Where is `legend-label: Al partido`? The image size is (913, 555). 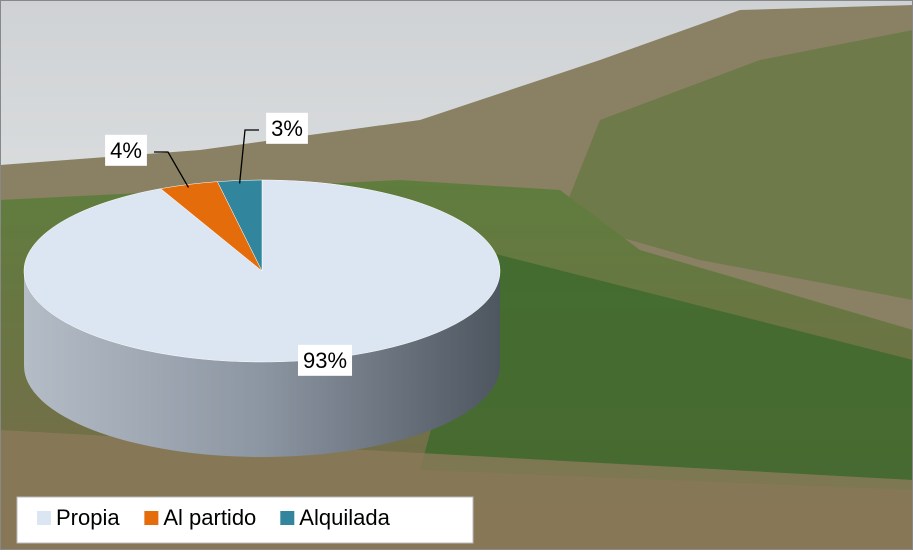 legend-label: Al partido is located at coordinates (209, 517).